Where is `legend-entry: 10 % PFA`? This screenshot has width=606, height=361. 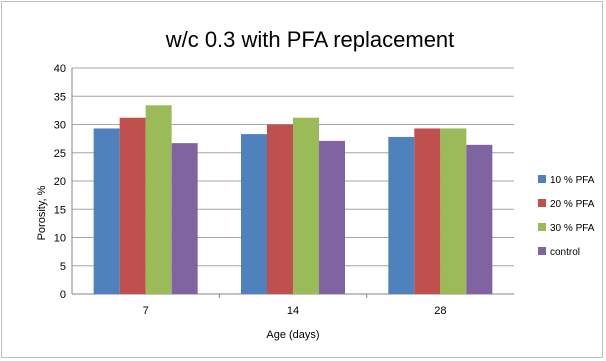
legend-entry: 10 % PFA is located at coordinates (572, 180).